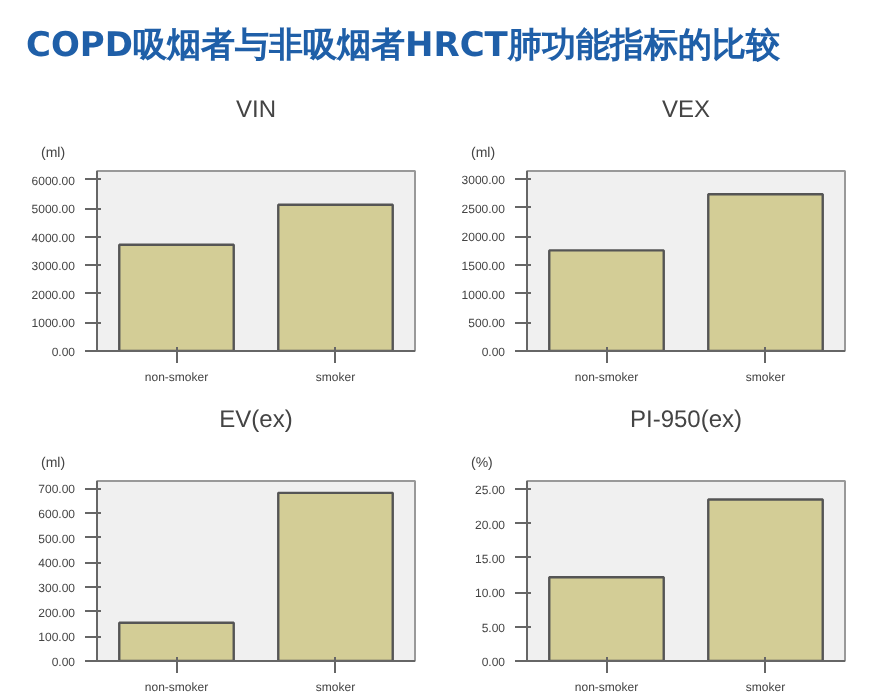 The width and height of the screenshot is (878, 696). What do you see at coordinates (686, 109) in the screenshot?
I see `chart-title: VEX` at bounding box center [686, 109].